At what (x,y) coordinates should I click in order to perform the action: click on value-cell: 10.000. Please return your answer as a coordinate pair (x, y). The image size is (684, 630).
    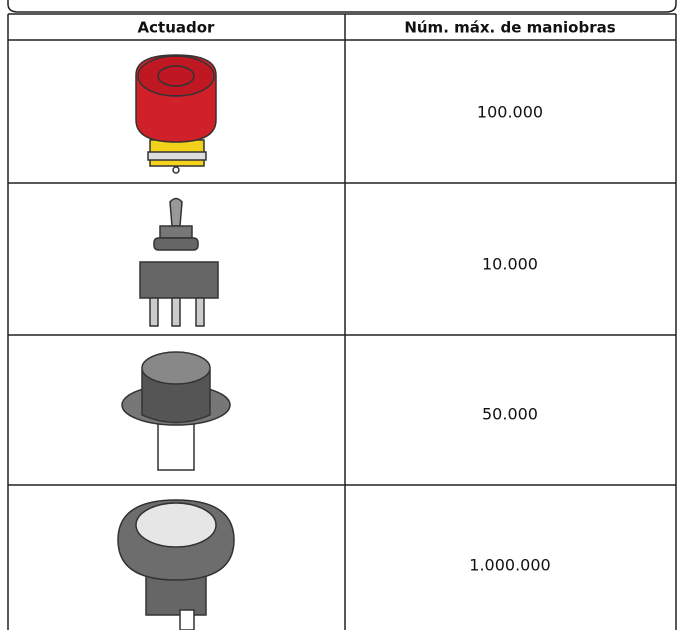
    Looking at the image, I should click on (510, 264).